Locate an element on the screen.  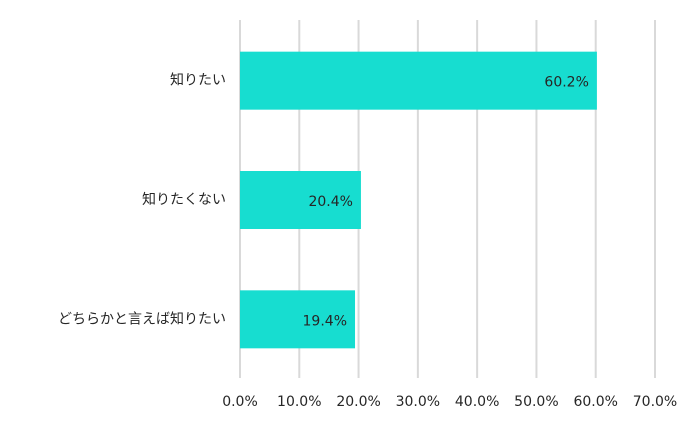
x-tick-label: 10.0% is located at coordinates (299, 402).